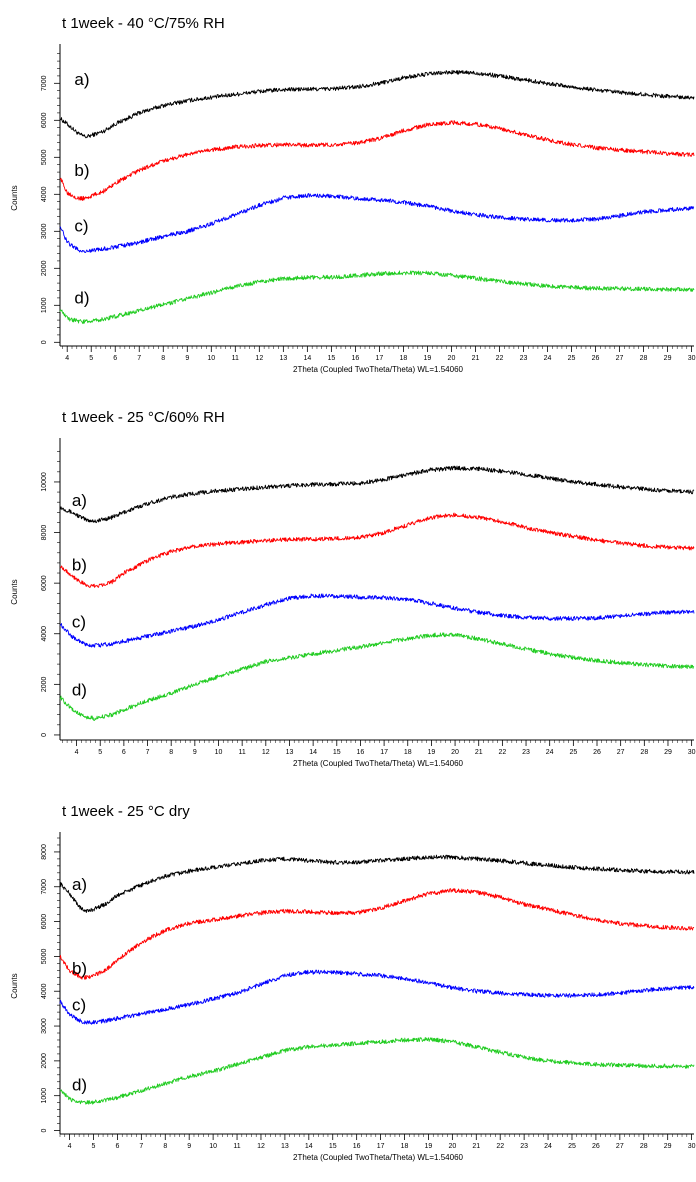  What do you see at coordinates (14, 197) in the screenshot?
I see `y-axis-title: Counts` at bounding box center [14, 197].